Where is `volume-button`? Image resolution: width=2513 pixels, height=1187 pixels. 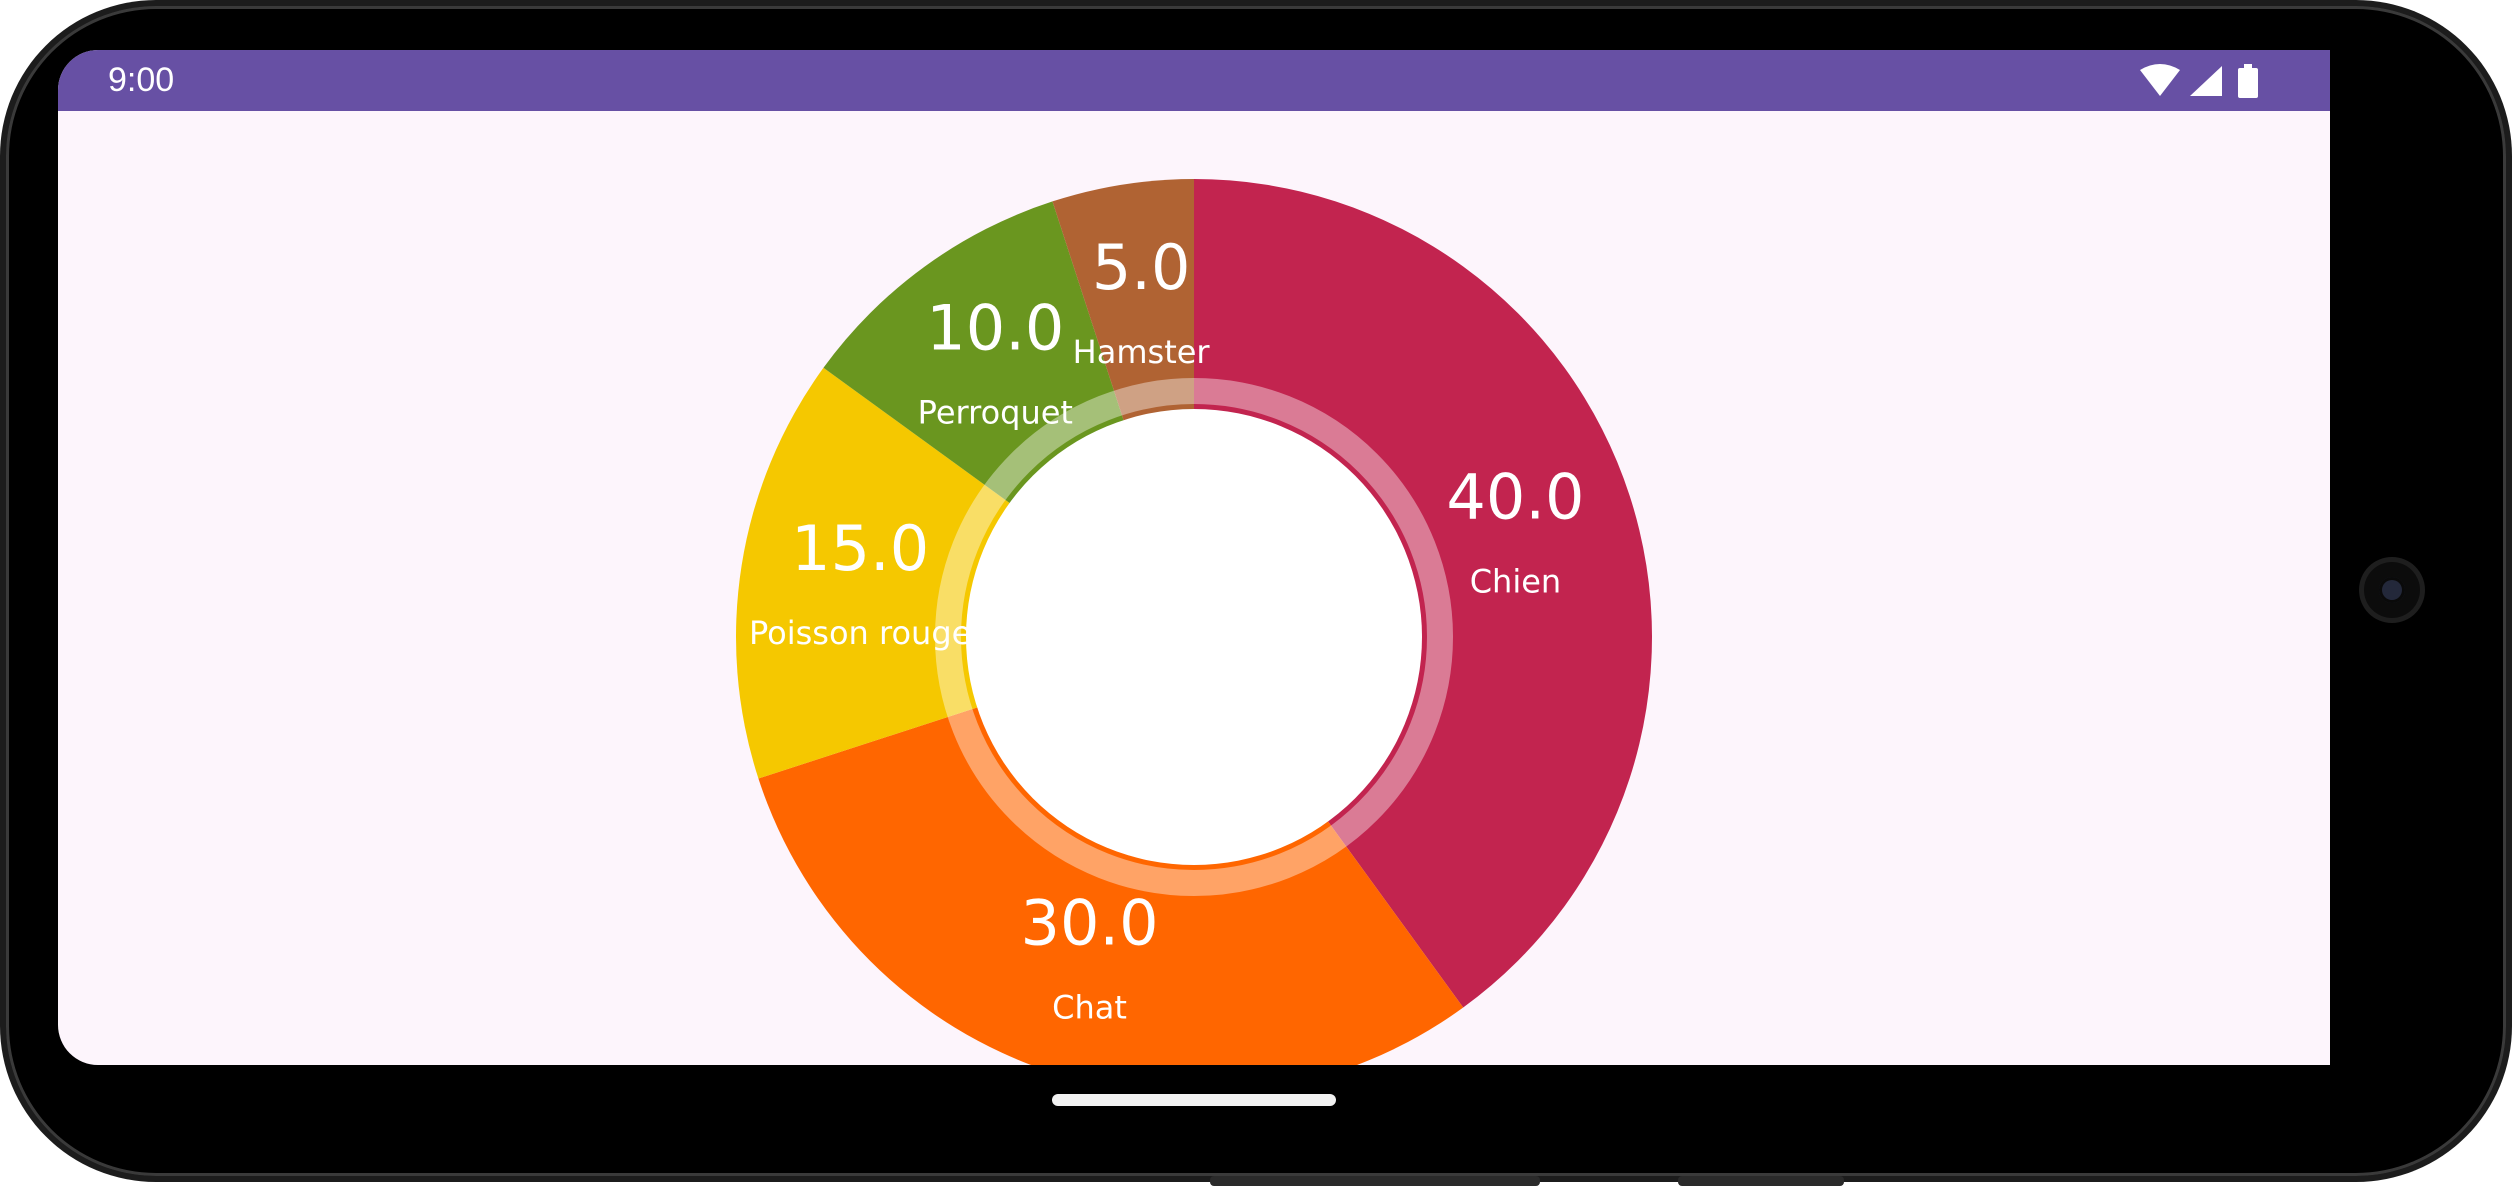 volume-button is located at coordinates (1375, 1181).